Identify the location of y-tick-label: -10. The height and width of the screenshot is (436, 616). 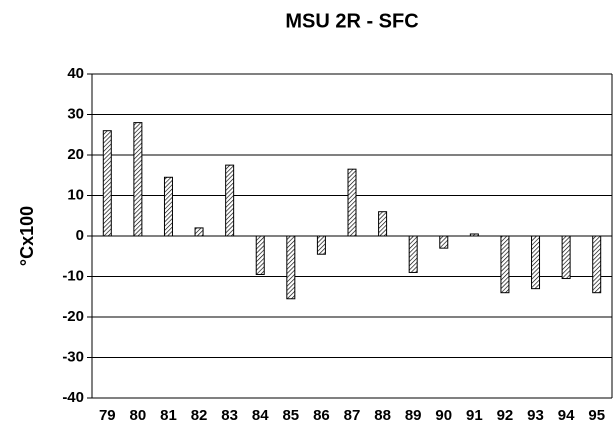
(73, 275).